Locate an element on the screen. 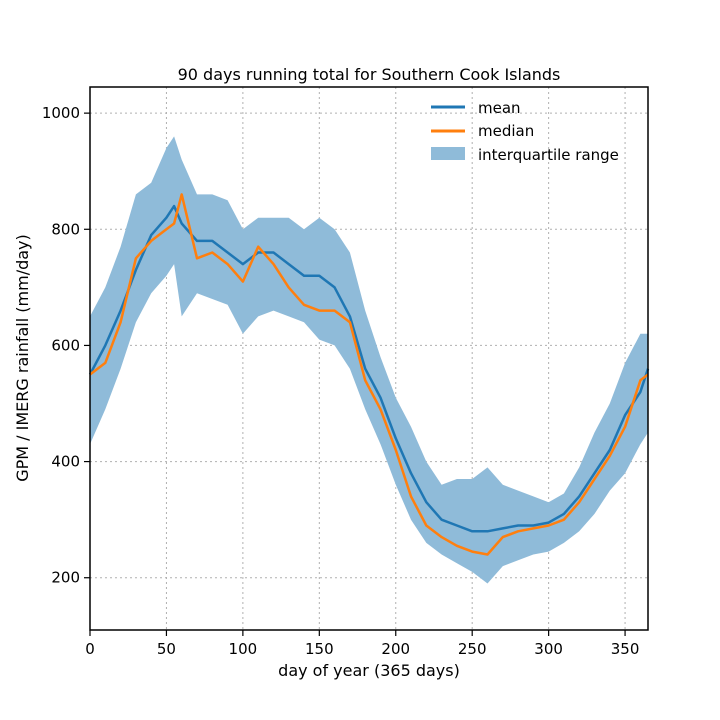  x-tick-label-150: 150 is located at coordinates (319, 649).